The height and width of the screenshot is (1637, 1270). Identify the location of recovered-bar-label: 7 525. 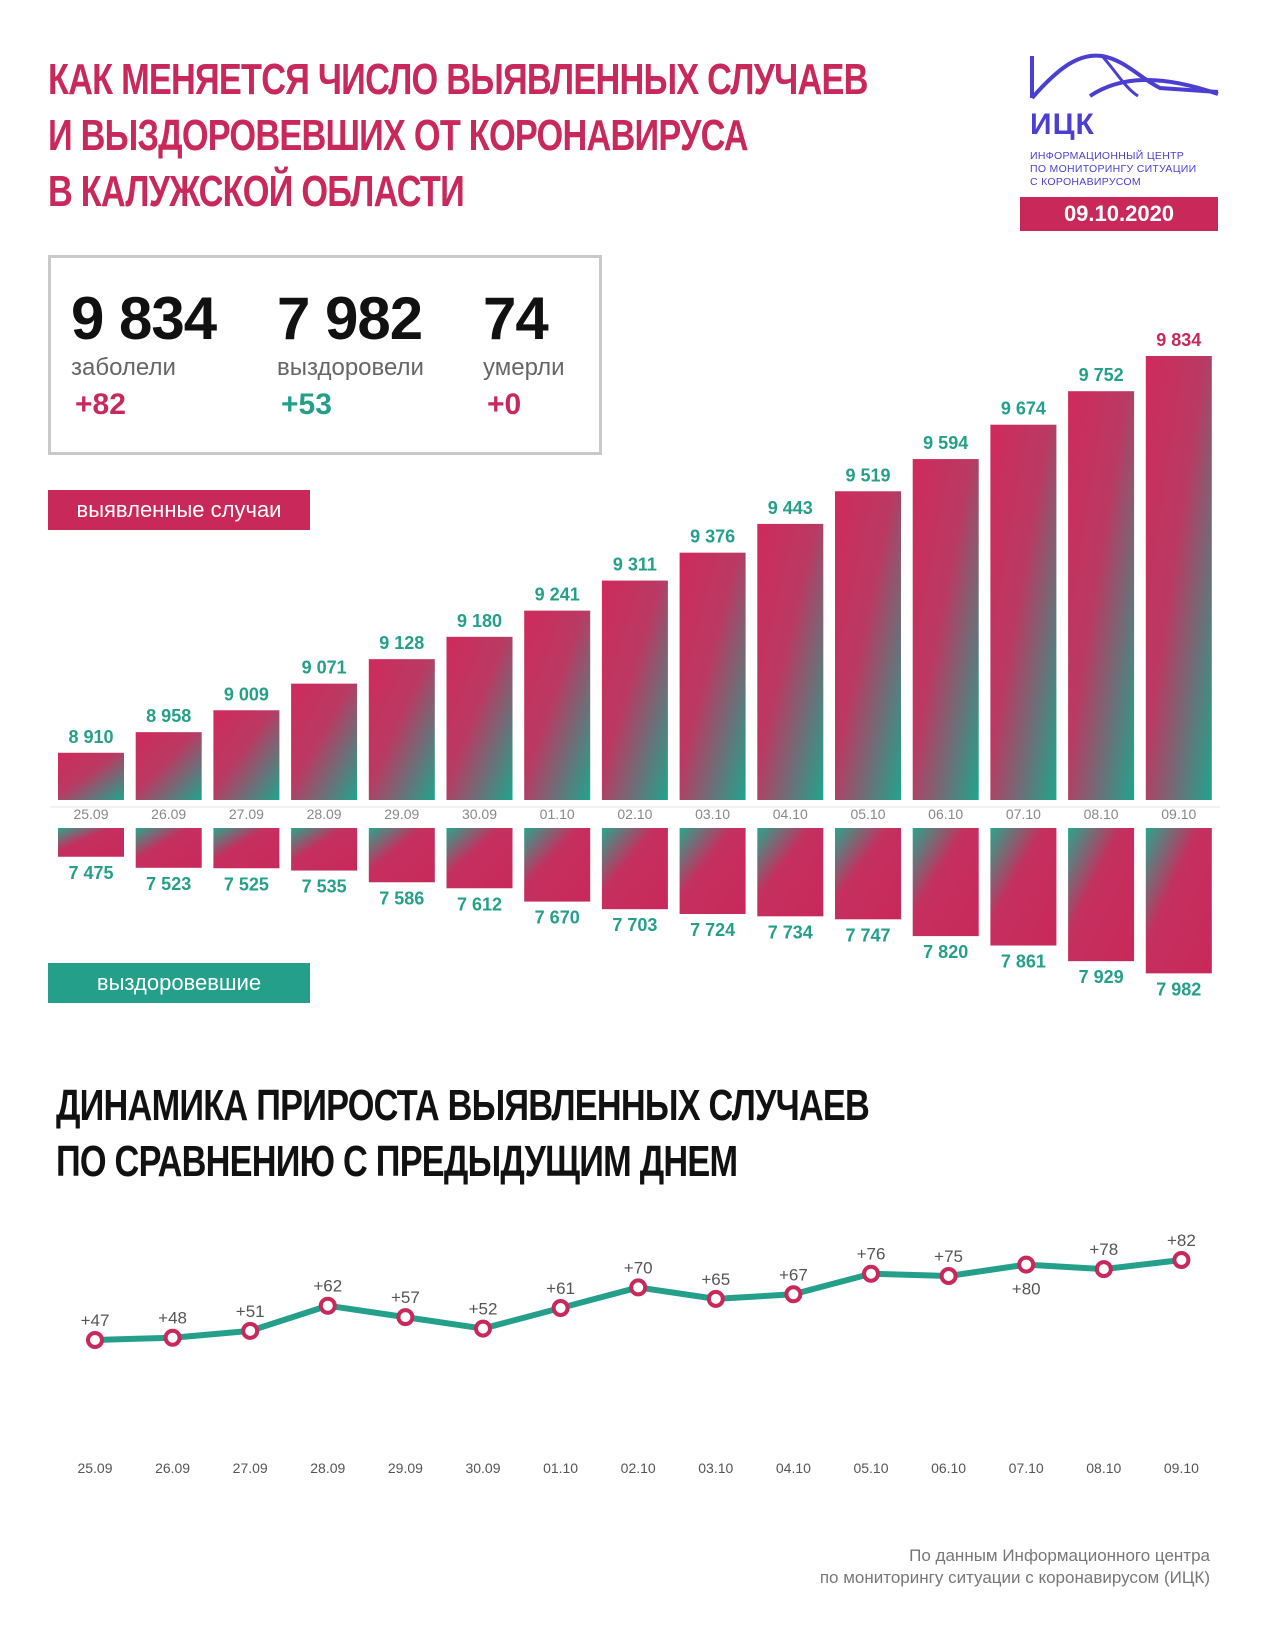
(246, 884).